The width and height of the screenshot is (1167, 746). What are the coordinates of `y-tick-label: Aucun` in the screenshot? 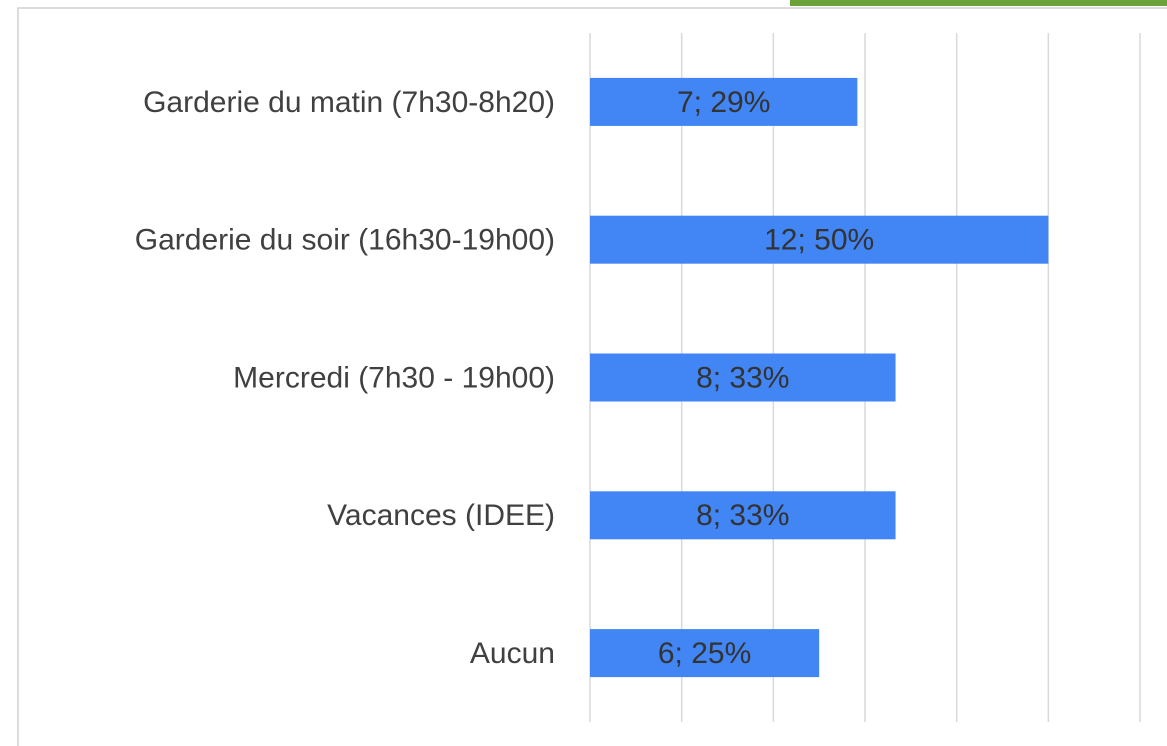 It's located at (512, 653).